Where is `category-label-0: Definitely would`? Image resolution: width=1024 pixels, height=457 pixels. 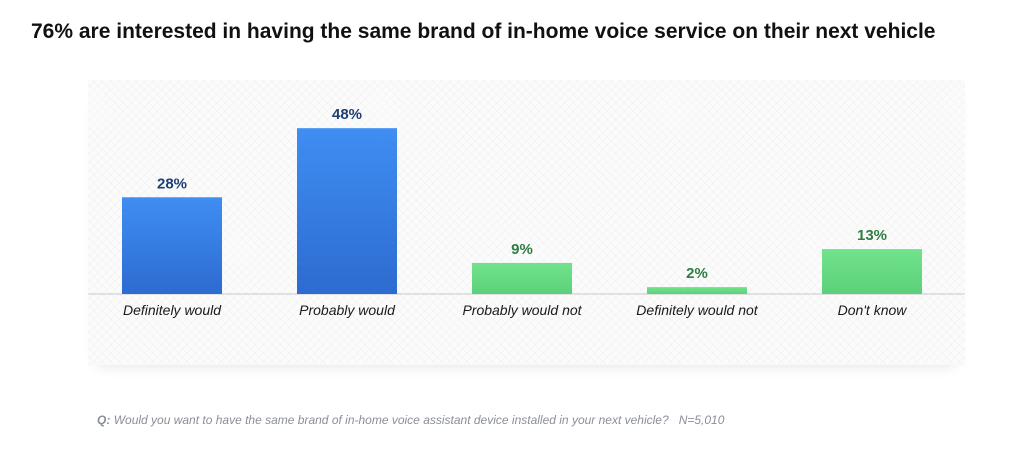
category-label-0: Definitely would is located at coordinates (172, 310).